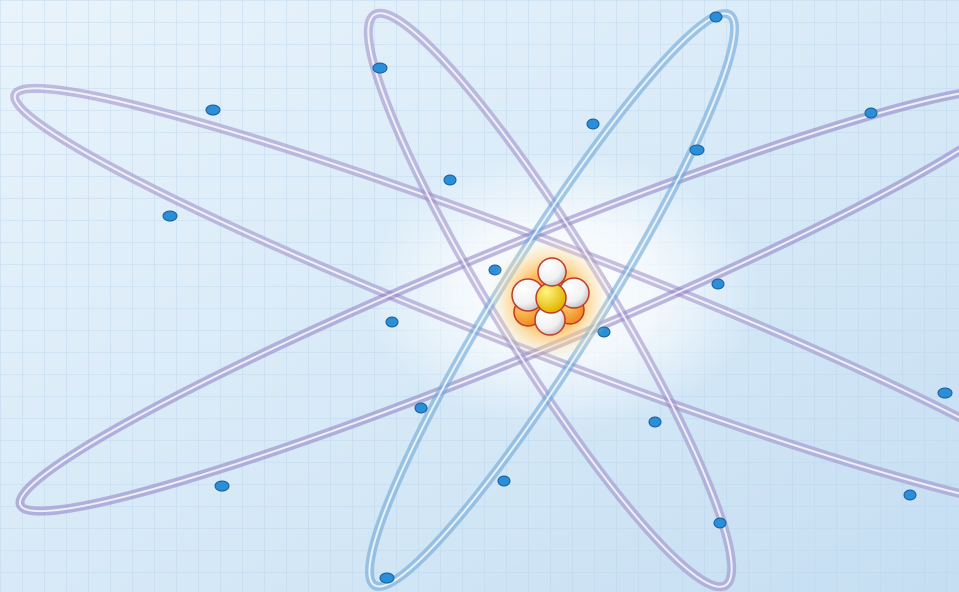  I want to click on nucleus, so click(550, 300).